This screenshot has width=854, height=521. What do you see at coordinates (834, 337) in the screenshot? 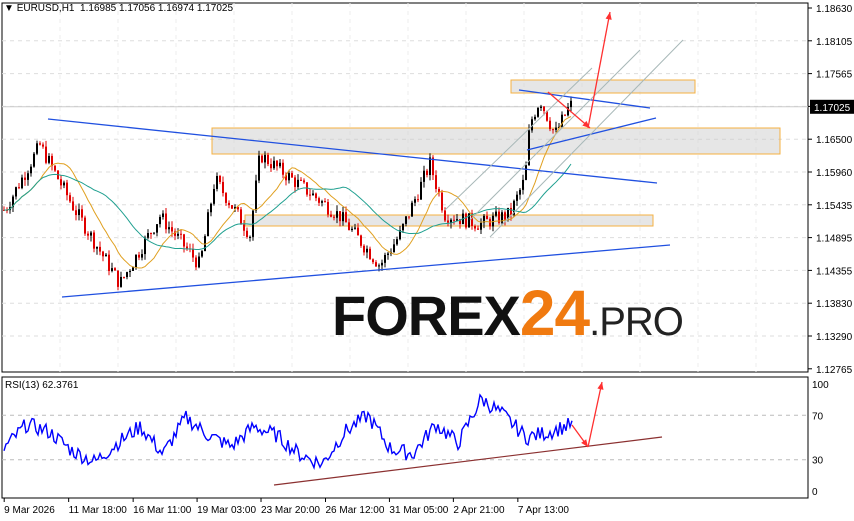
I see `y-tick-label: 1.13290` at bounding box center [834, 337].